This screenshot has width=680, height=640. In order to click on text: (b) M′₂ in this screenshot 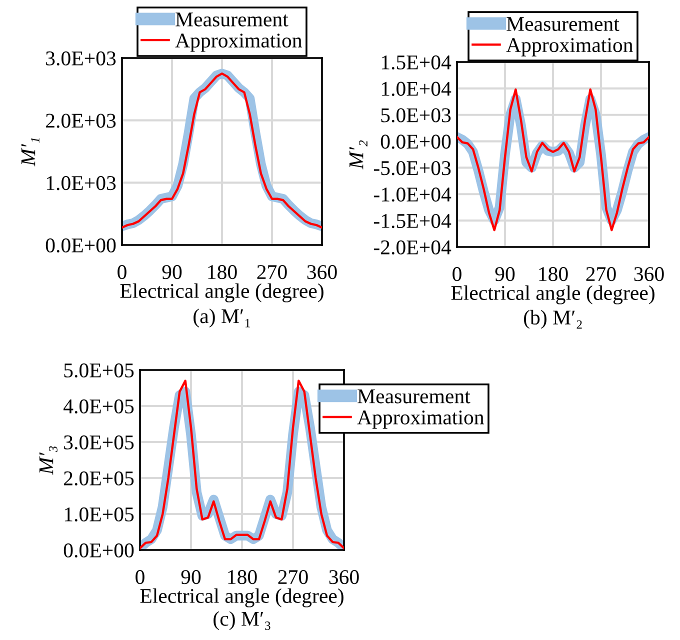, I will do `click(553, 319)`.